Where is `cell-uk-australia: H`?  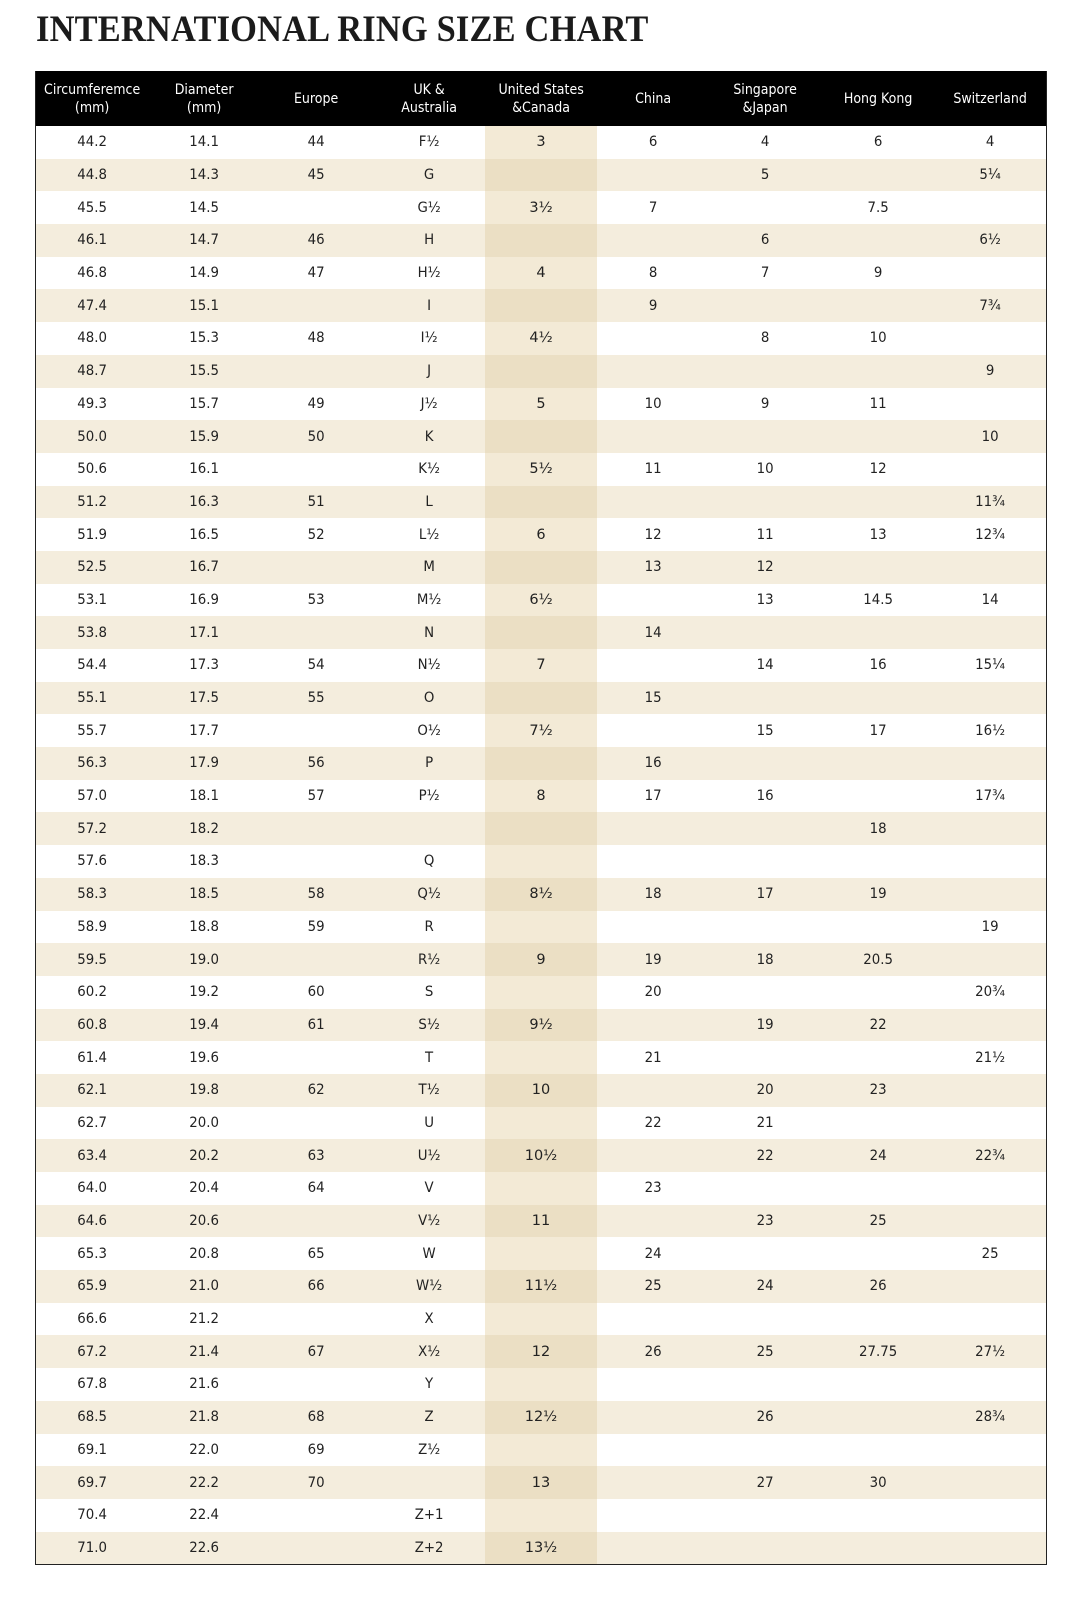 cell-uk-australia: H is located at coordinates (428, 240).